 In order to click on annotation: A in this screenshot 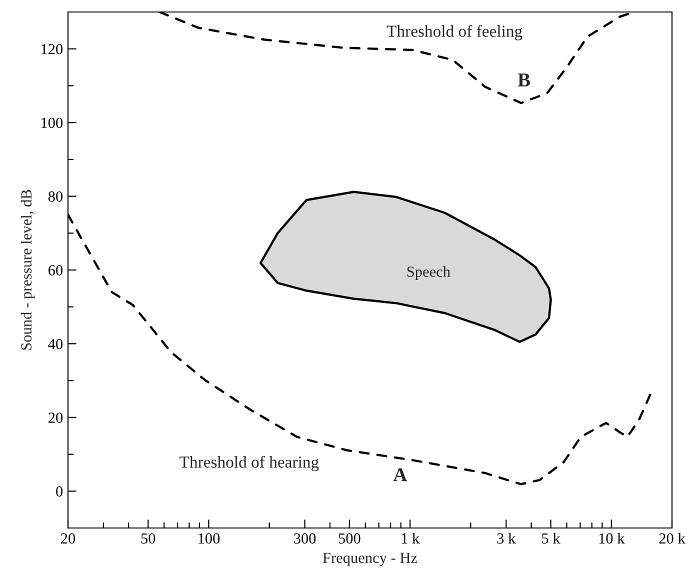, I will do `click(400, 475)`.